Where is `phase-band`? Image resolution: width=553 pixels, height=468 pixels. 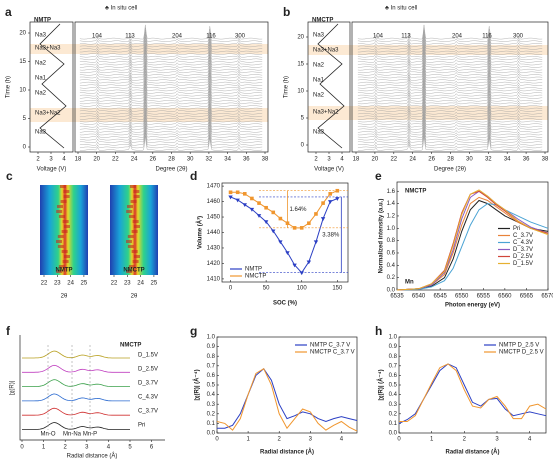
phase-band is located at coordinates (149, 115).